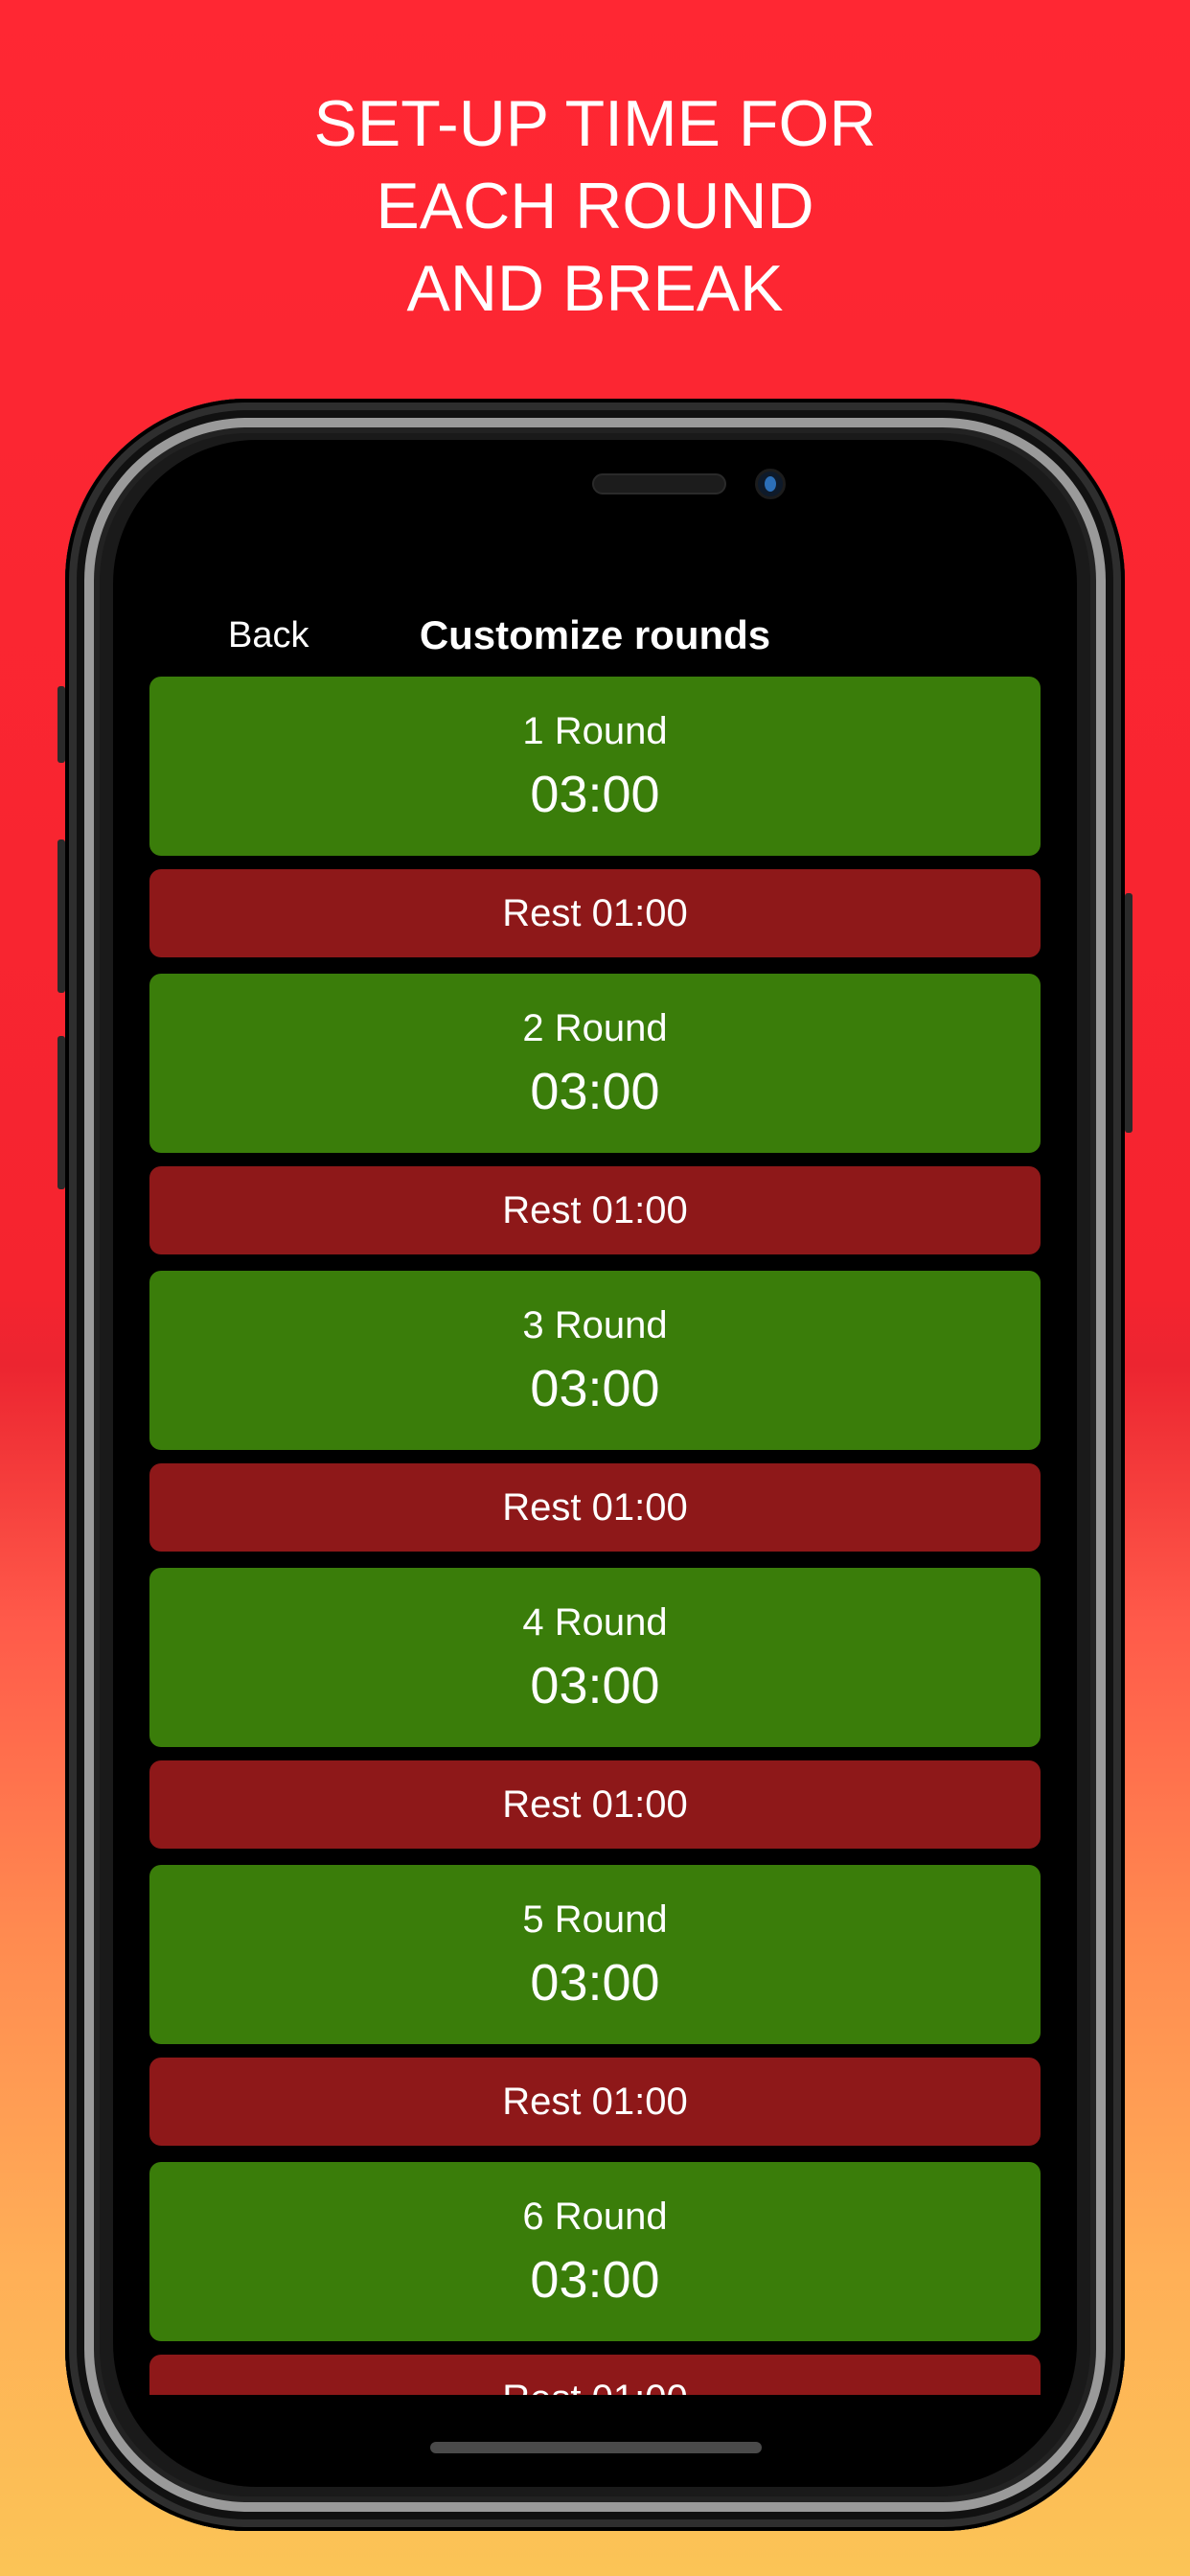  I want to click on round-card: 1 Round 03:00, so click(595, 766).